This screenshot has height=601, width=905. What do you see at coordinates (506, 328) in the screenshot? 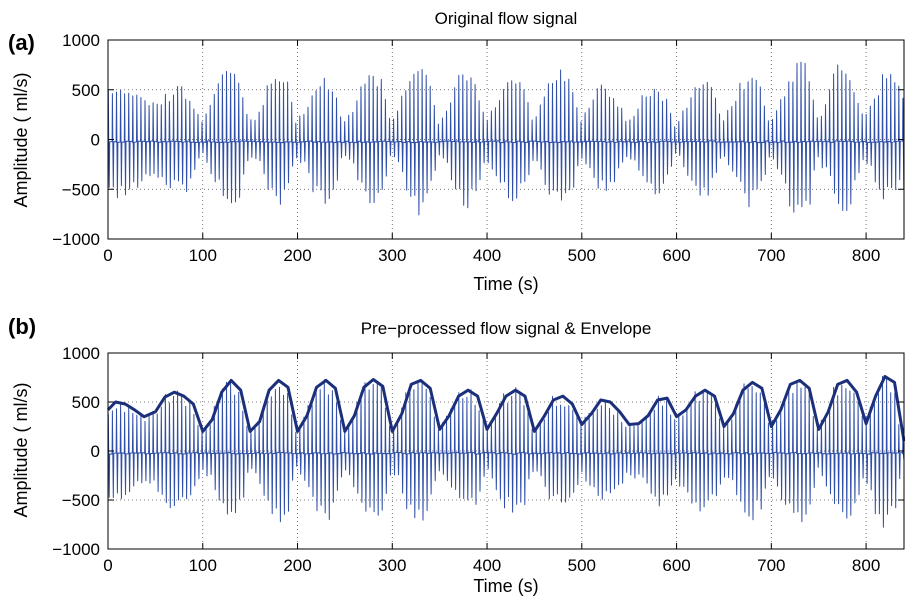
I see `panel-b-title: Pre−processed flow signal & Envelope` at bounding box center [506, 328].